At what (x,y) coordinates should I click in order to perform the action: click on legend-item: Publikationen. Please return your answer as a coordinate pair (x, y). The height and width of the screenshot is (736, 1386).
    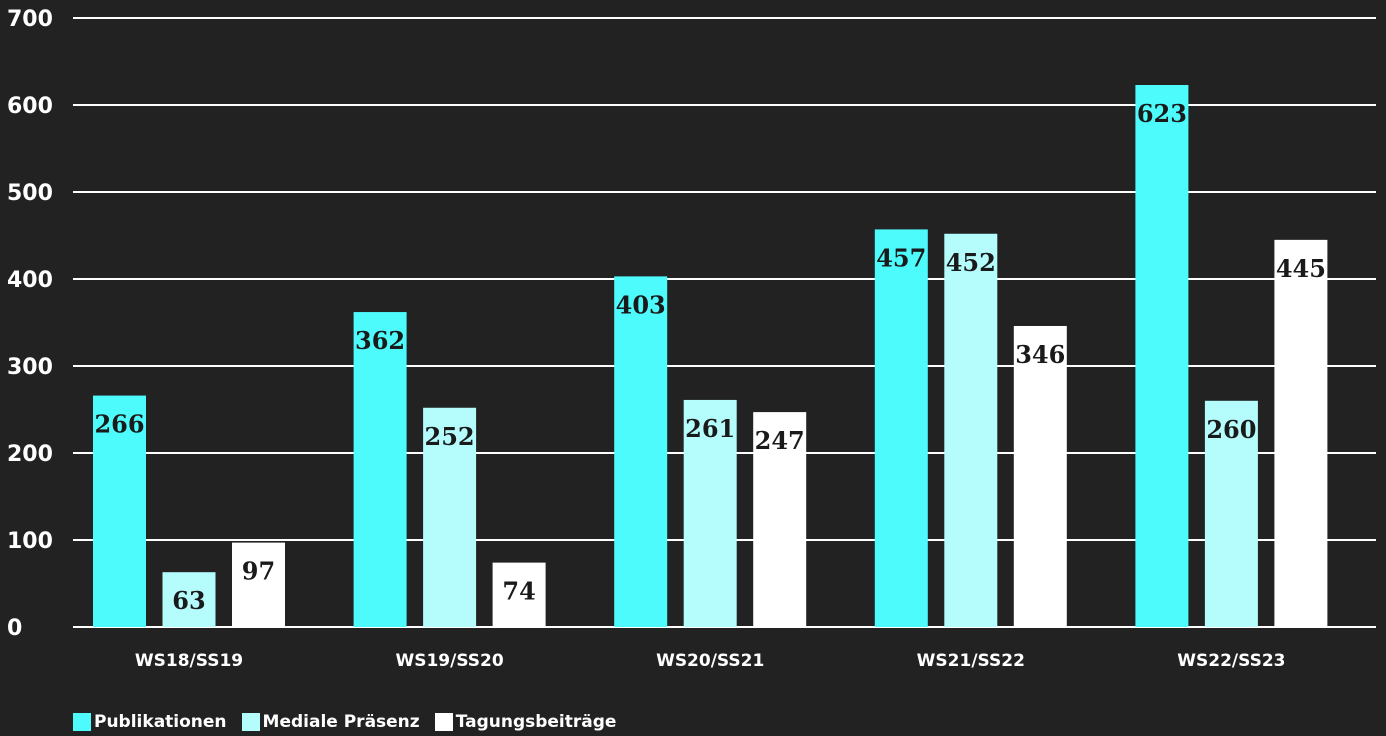
    Looking at the image, I should click on (150, 722).